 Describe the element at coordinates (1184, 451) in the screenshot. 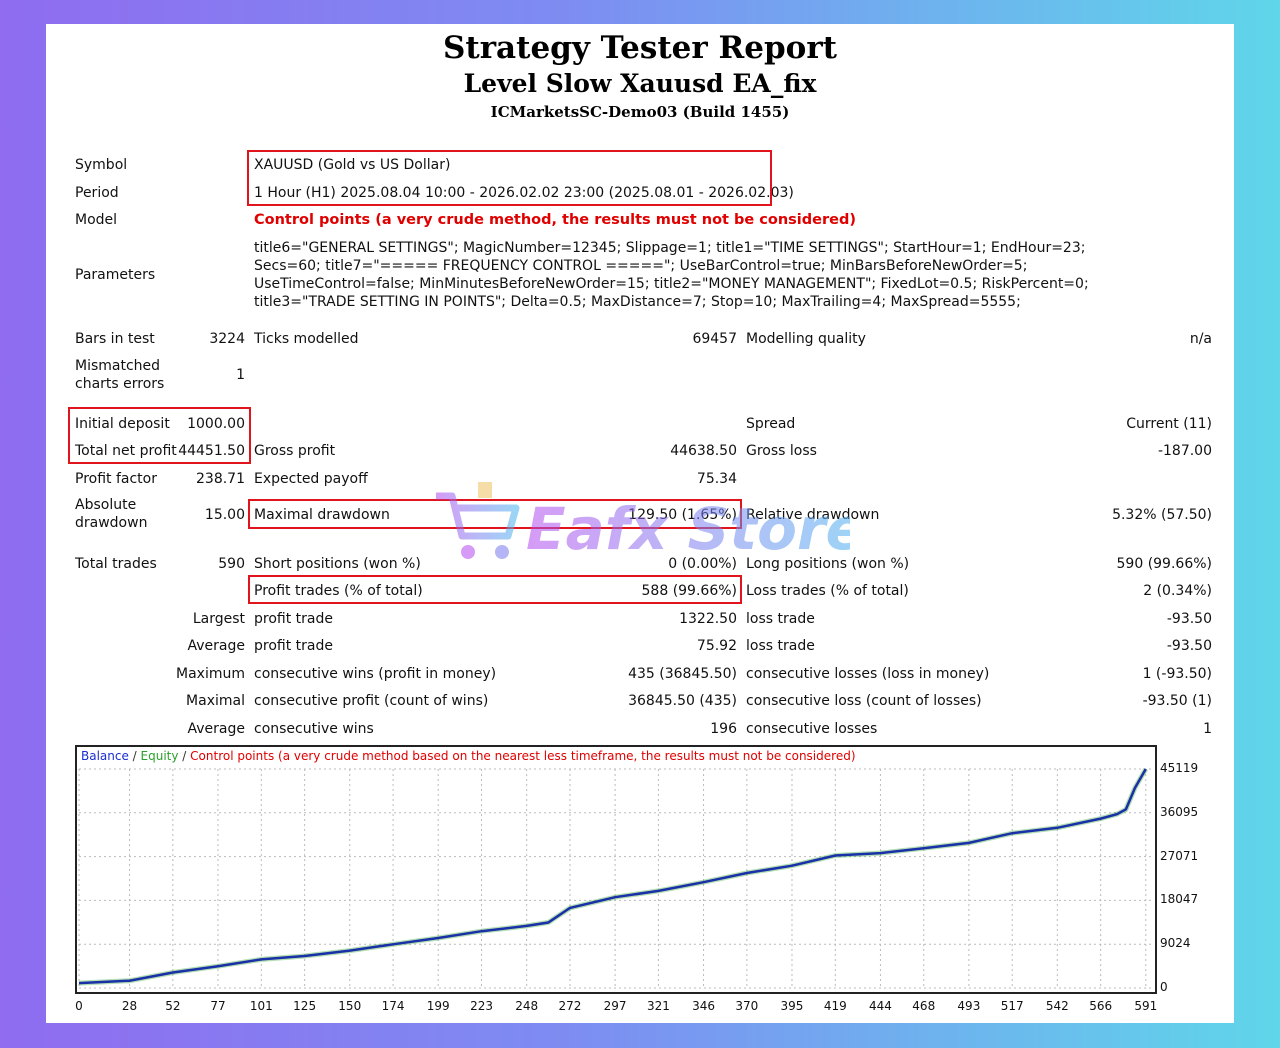

I see `grossloss-value: -187.00` at that location.